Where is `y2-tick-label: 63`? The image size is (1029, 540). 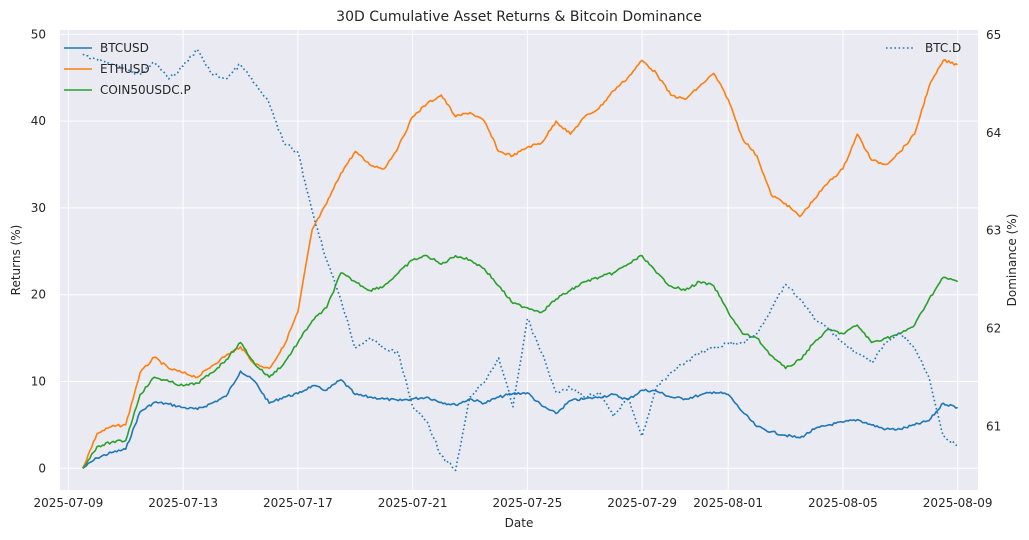 y2-tick-label: 63 is located at coordinates (993, 231).